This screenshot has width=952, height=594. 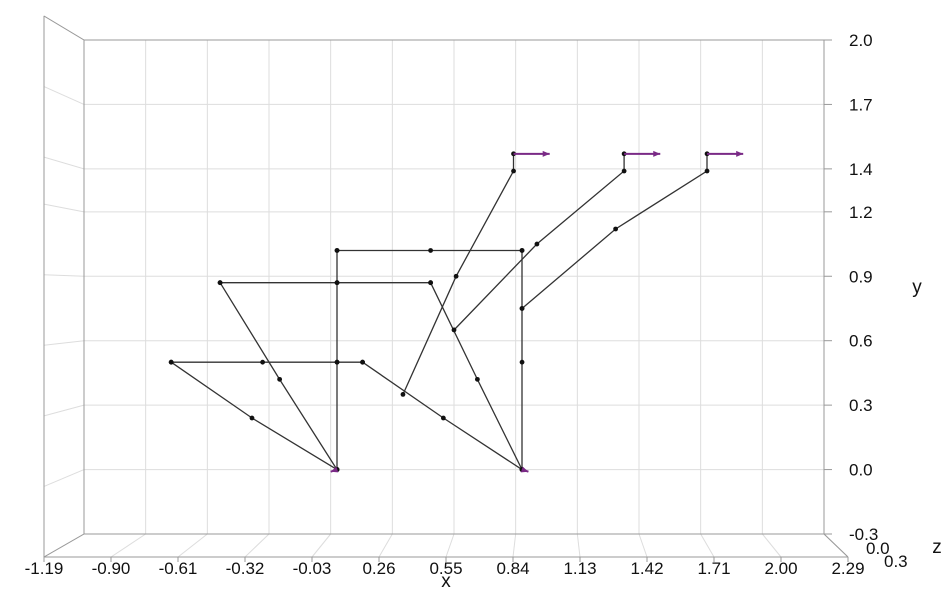 What do you see at coordinates (64, 28) in the screenshot?
I see `frame-wall-top` at bounding box center [64, 28].